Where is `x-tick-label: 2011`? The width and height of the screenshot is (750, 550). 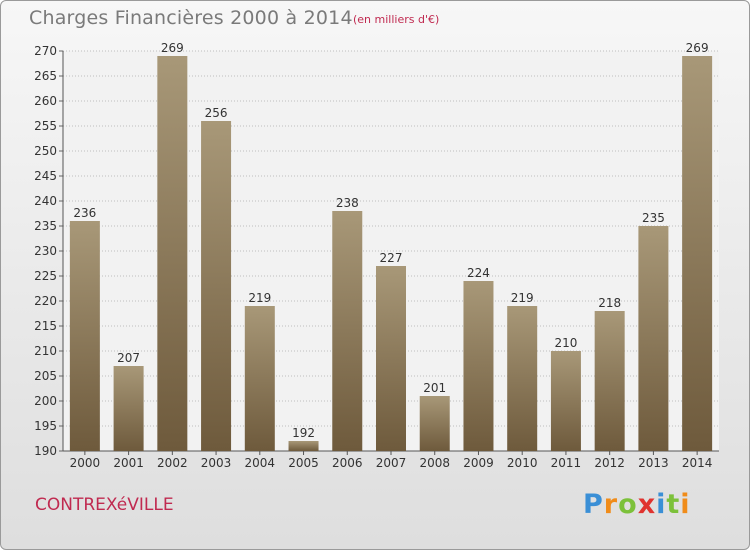
x-tick-label: 2011 is located at coordinates (566, 463).